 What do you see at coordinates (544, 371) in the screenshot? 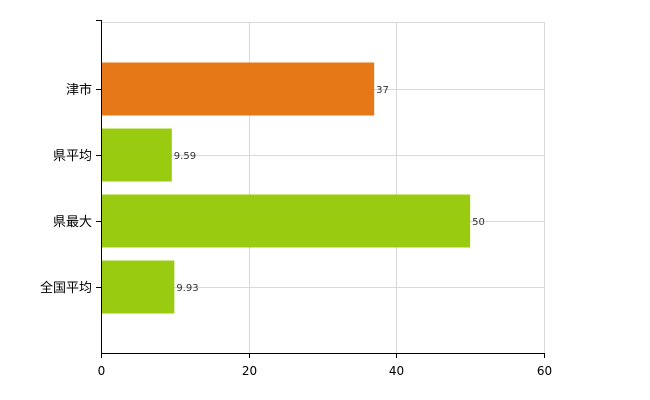
I see `x-tick-label-3: 60` at bounding box center [544, 371].